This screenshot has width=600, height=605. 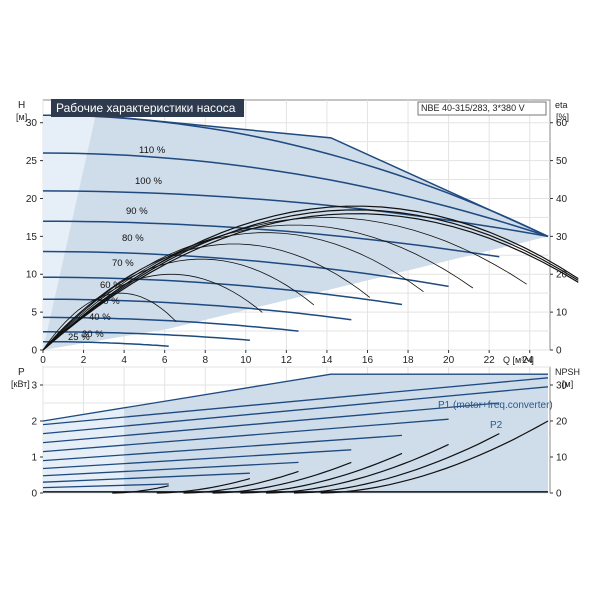 What do you see at coordinates (32, 275) in the screenshot?
I see `y-tick-label: 10` at bounding box center [32, 275].